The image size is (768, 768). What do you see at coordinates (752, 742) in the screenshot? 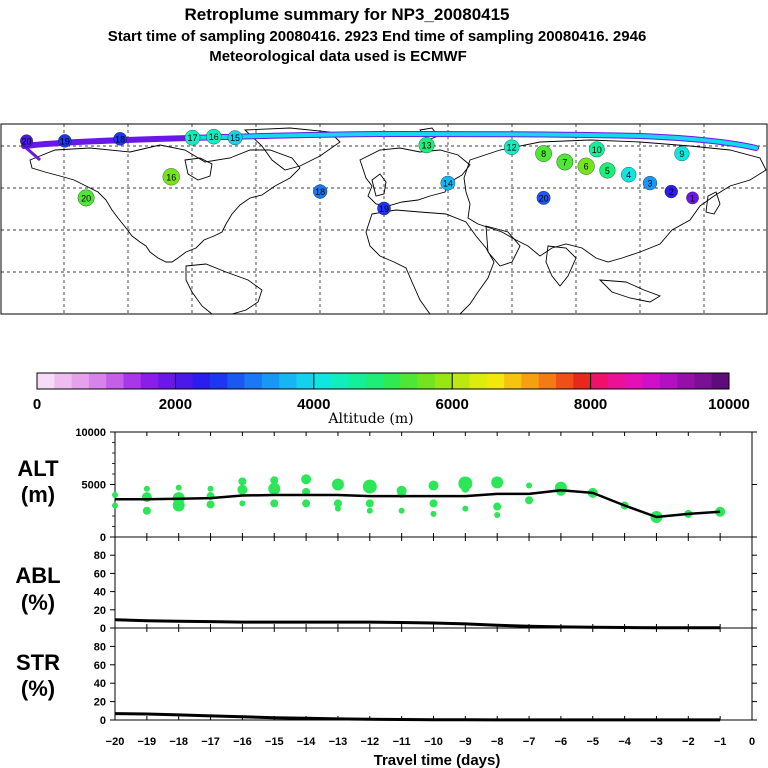
I see `x-tick-label: 0` at bounding box center [752, 742].